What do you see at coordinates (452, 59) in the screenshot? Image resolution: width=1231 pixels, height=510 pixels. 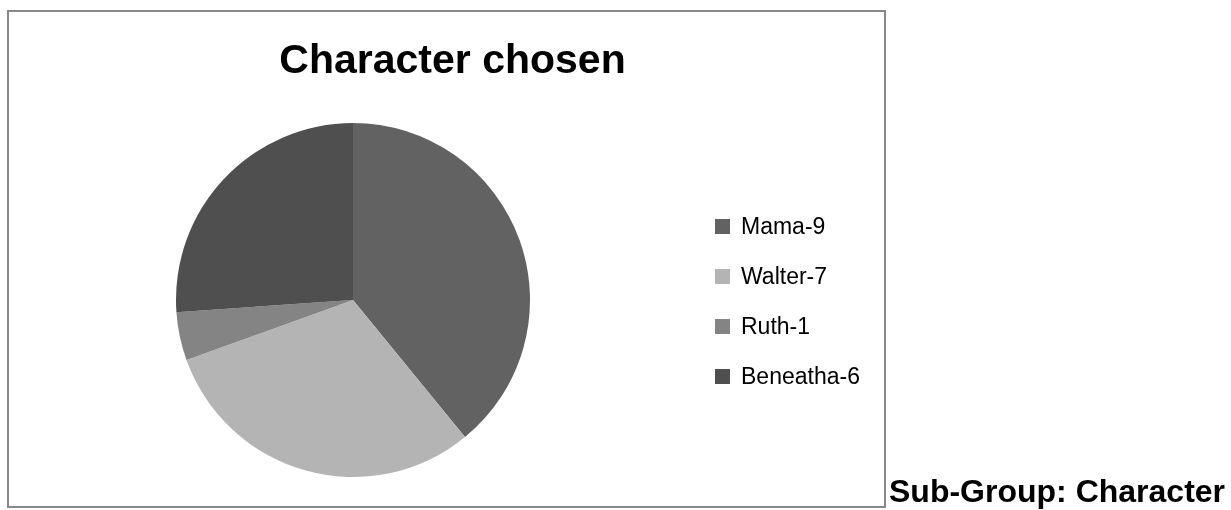 I see `chart-title: Character chosen` at bounding box center [452, 59].